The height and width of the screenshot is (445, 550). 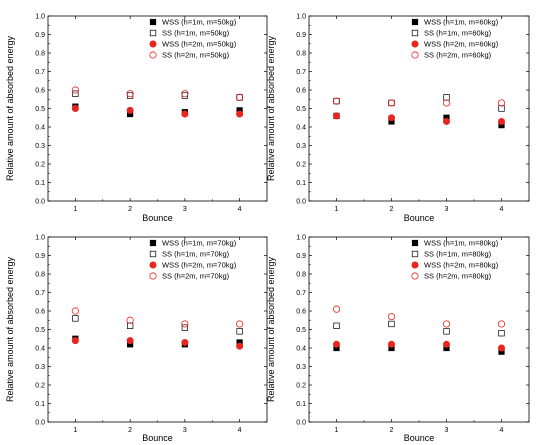 I want to click on y-tick-label: 0.3, so click(x=301, y=146).